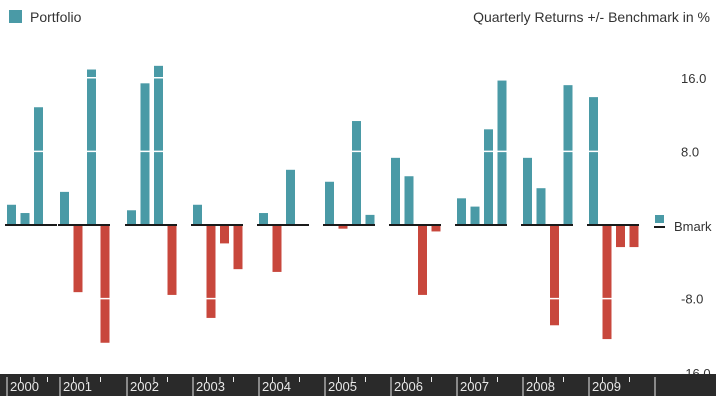 The width and height of the screenshot is (716, 396). What do you see at coordinates (197, 214) in the screenshot?
I see `bar-2003-q1` at bounding box center [197, 214].